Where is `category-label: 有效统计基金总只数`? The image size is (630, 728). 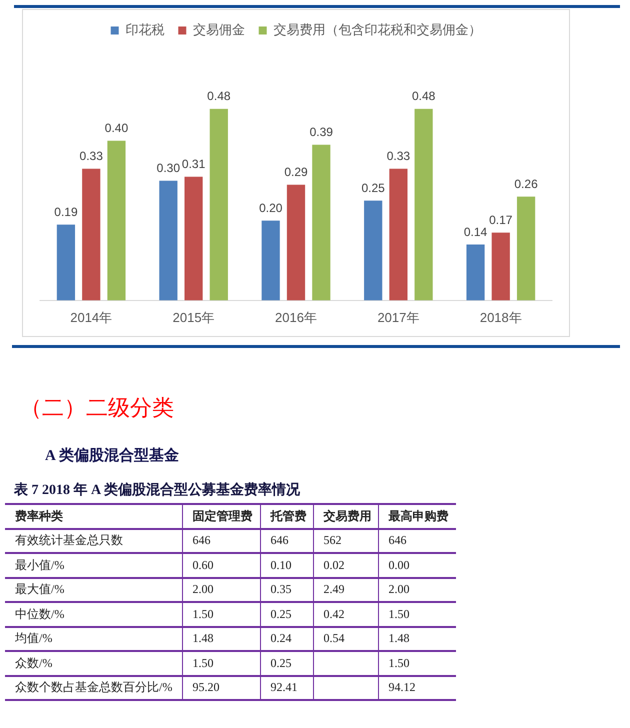 category-label: 有效统计基金总只数 is located at coordinates (69, 540).